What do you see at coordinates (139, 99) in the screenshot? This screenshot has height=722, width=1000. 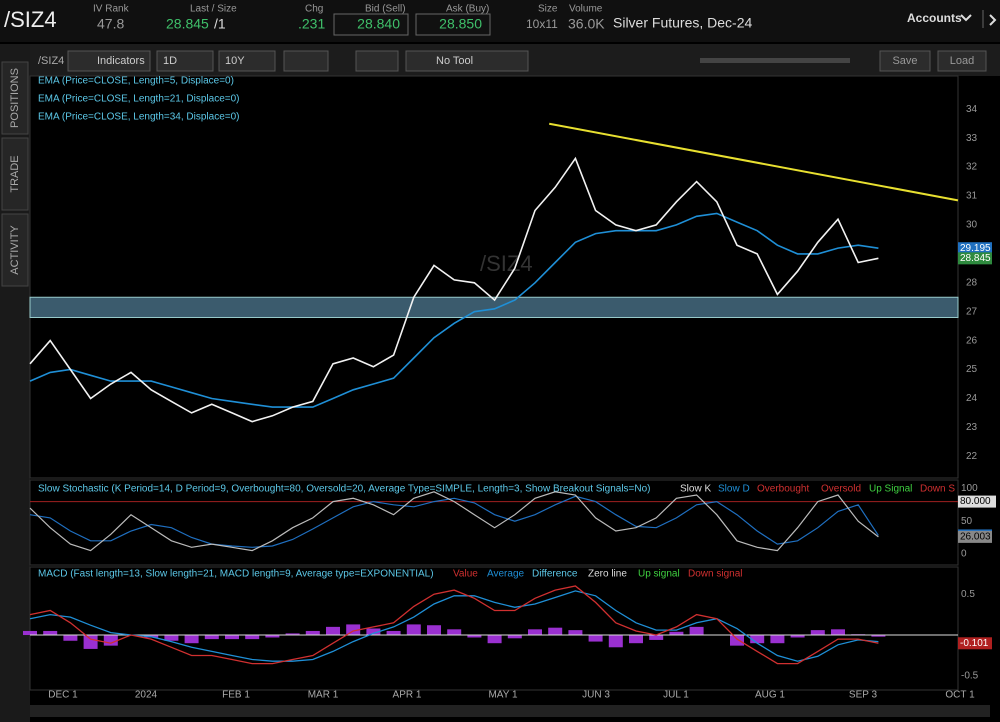 I see `study-label: EMA (Price=CLOSE, Length=21, Displace=0)` at bounding box center [139, 99].